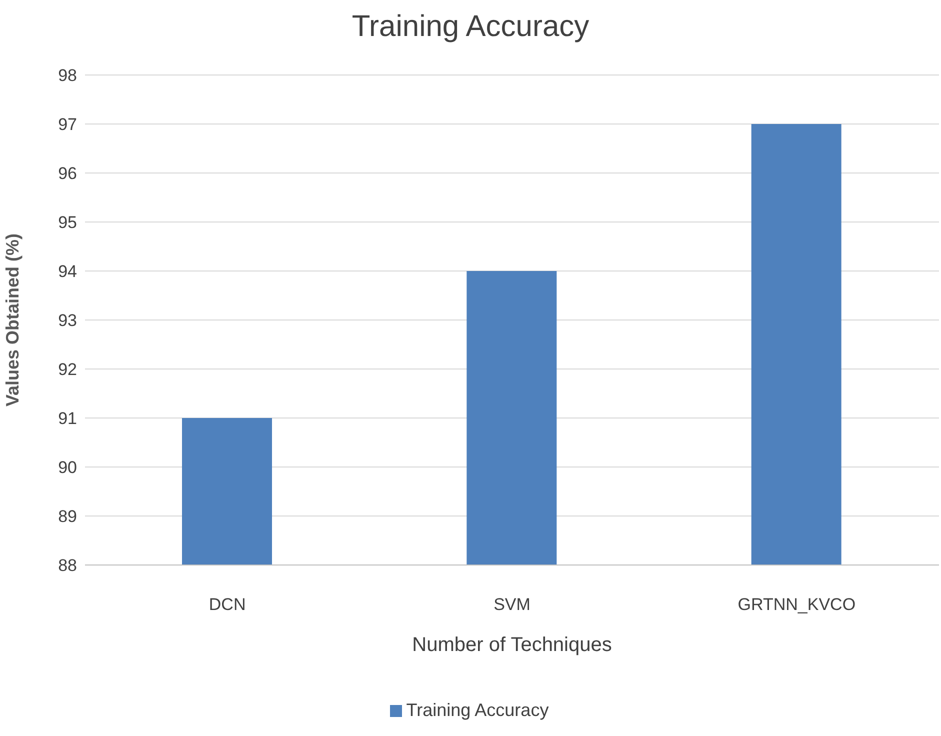 The height and width of the screenshot is (736, 941). What do you see at coordinates (12, 320) in the screenshot?
I see `y-axis-title: Values Obtained (%)` at bounding box center [12, 320].